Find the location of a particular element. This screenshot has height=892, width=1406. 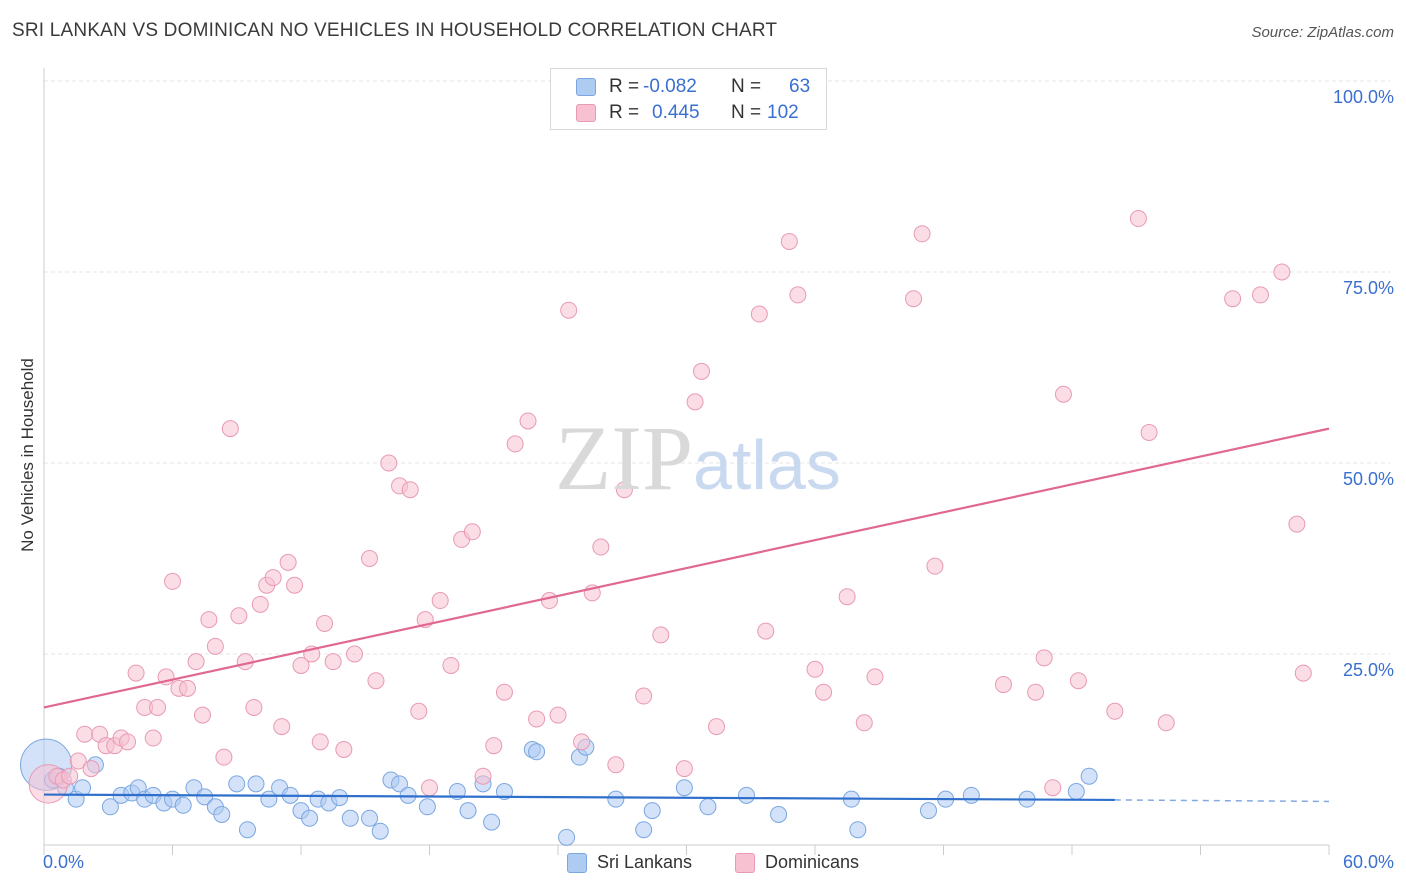

srilankan-trend-extension is located at coordinates (1222, 801).